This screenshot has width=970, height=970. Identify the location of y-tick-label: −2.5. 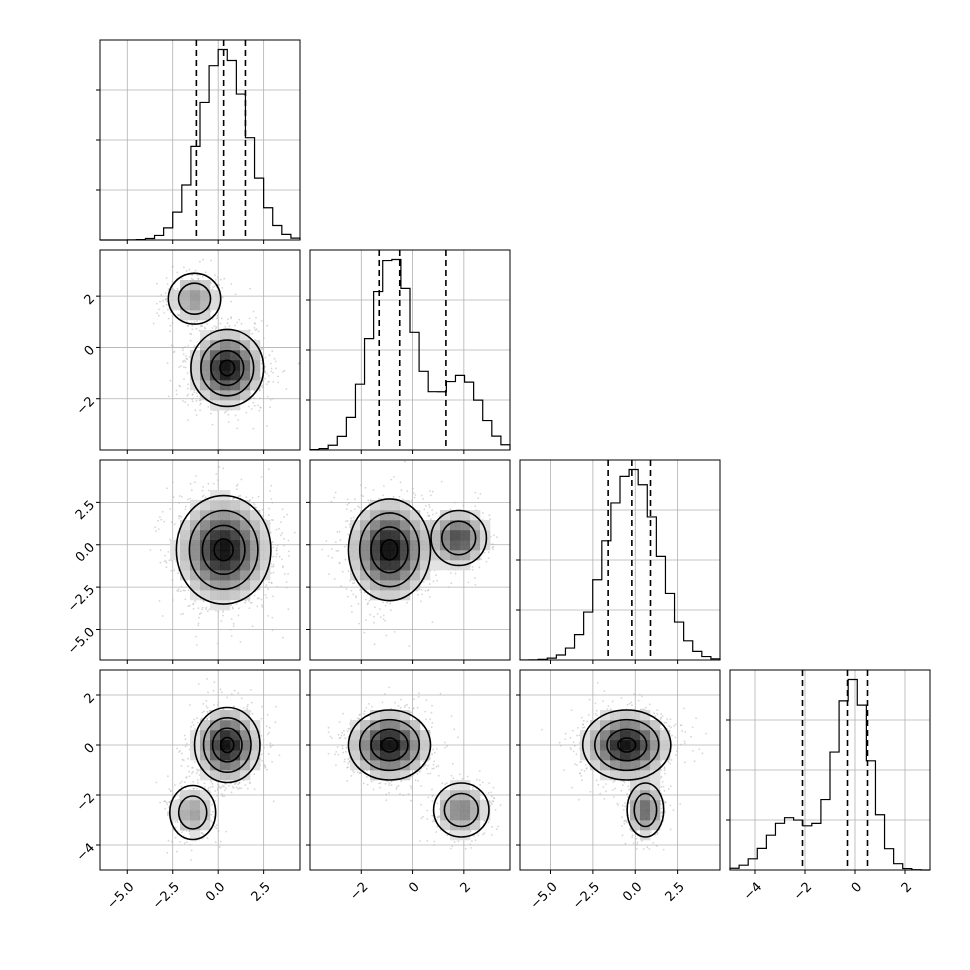
(81, 599).